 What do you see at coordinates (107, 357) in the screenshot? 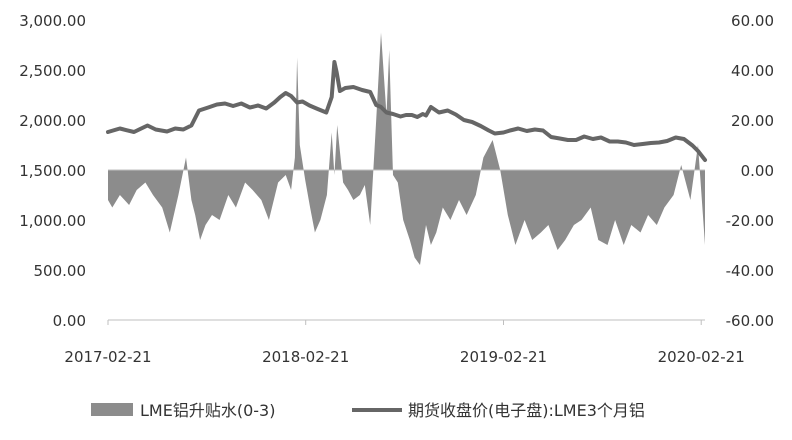
I see `x-tick-label: 2017-02-21` at bounding box center [107, 357].